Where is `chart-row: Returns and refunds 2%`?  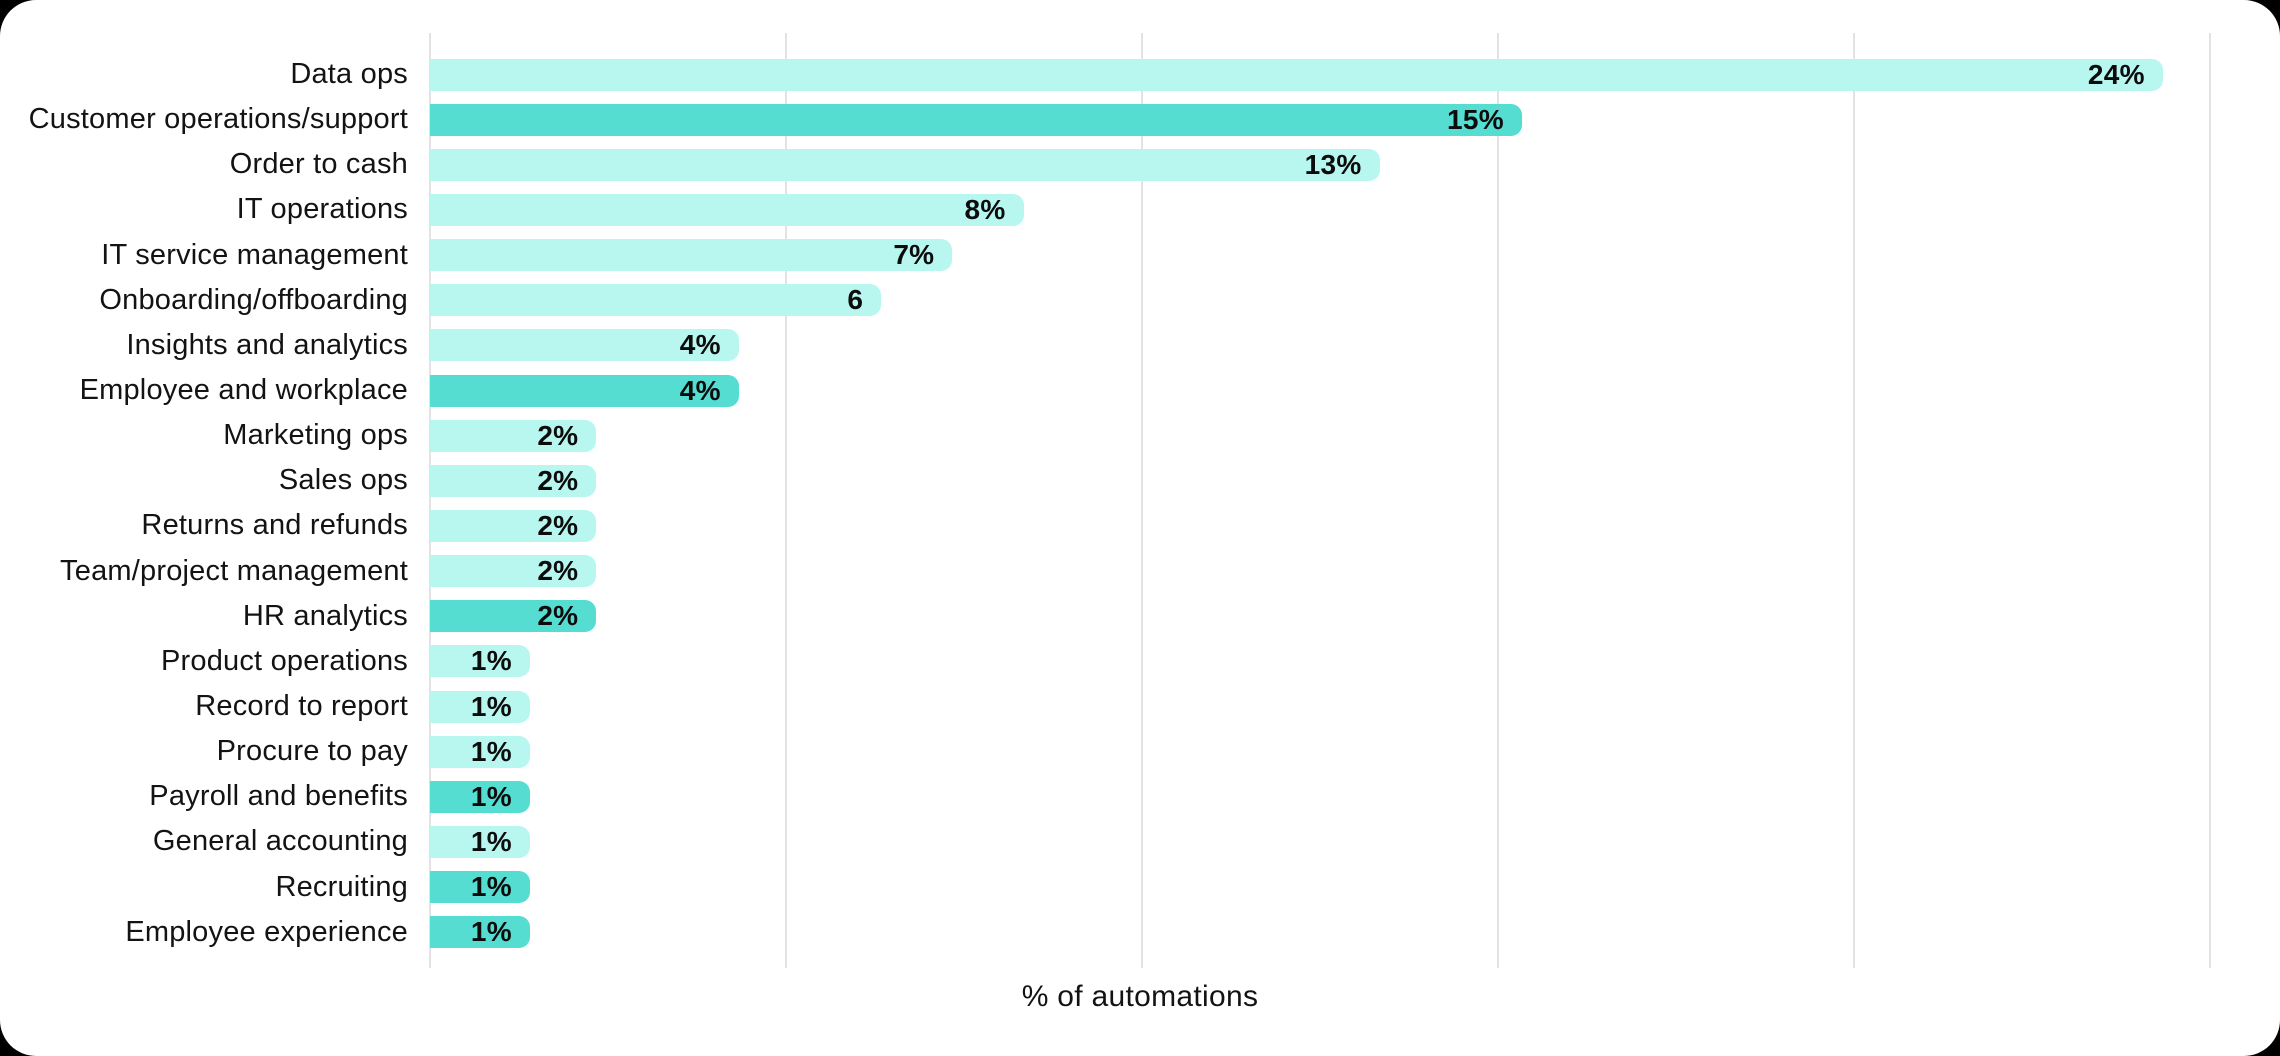
chart-row: Returns and refunds 2% is located at coordinates (1140, 525).